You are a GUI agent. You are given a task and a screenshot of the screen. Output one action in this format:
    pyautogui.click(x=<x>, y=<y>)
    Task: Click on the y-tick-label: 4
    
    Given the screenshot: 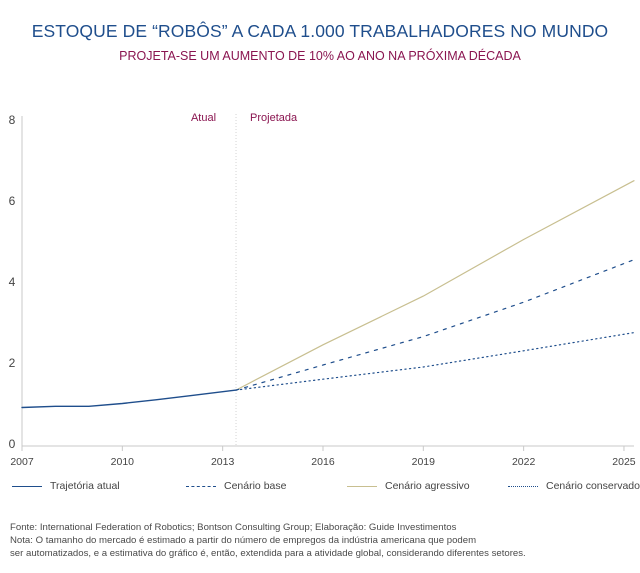 What is the action you would take?
    pyautogui.click(x=12, y=282)
    